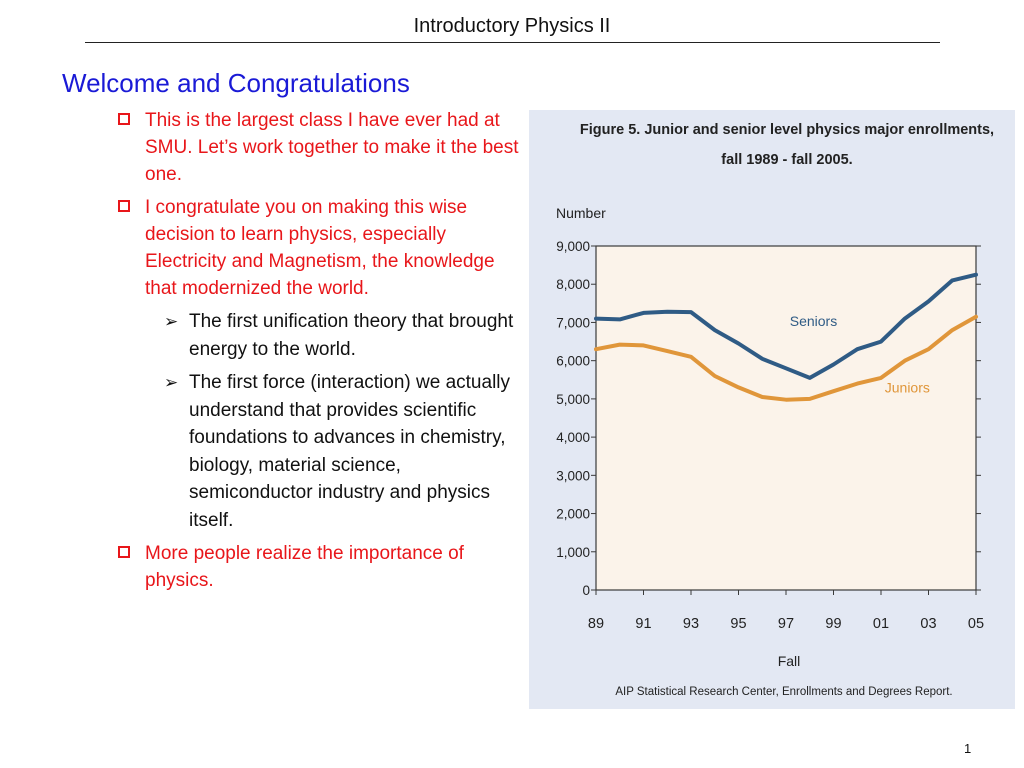 The width and height of the screenshot is (1024, 768). I want to click on y-axis-label: Number, so click(581, 213).